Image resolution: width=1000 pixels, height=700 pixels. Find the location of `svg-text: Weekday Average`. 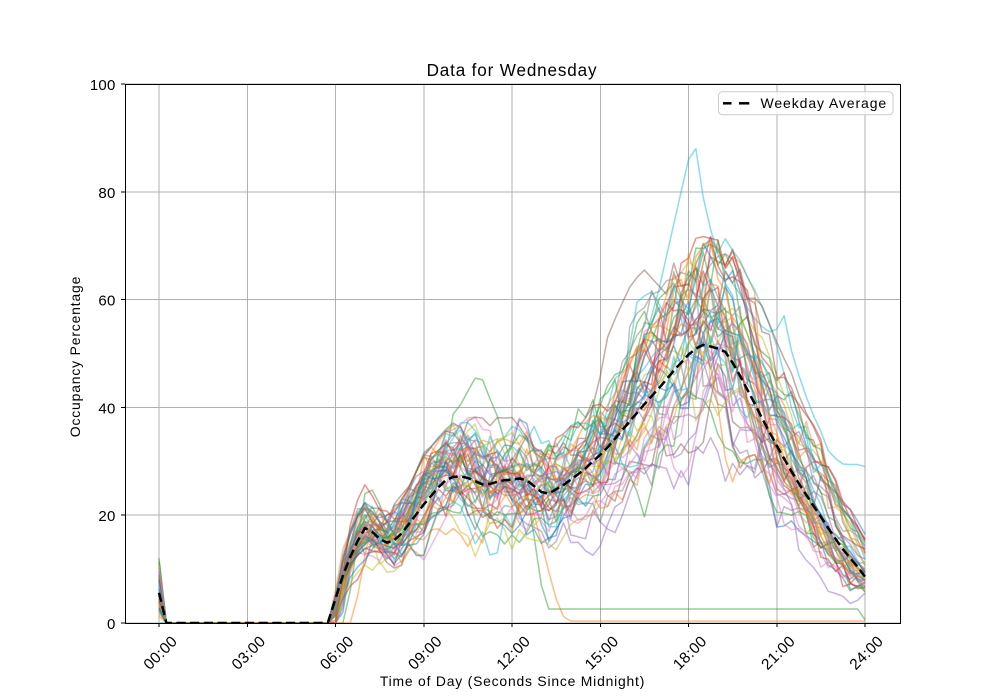

svg-text: Weekday Average is located at coordinates (824, 103).